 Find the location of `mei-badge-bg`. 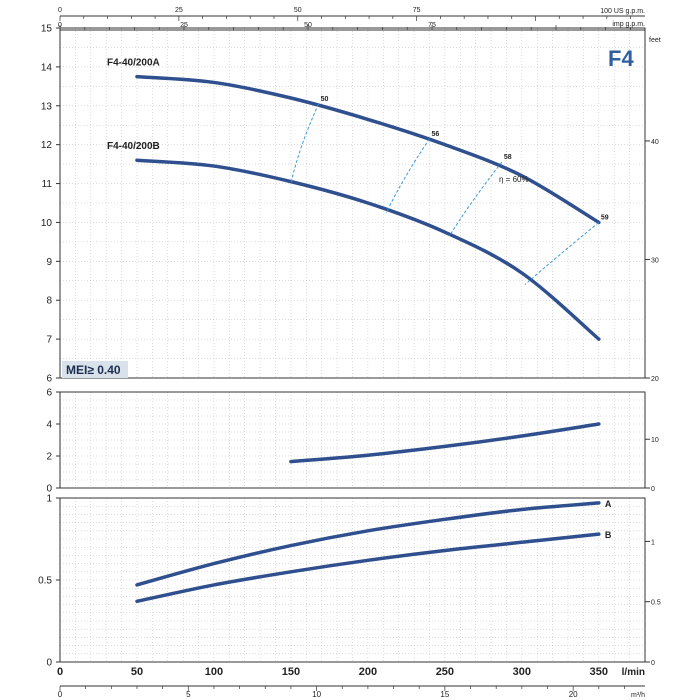

mei-badge-bg is located at coordinates (95, 369).